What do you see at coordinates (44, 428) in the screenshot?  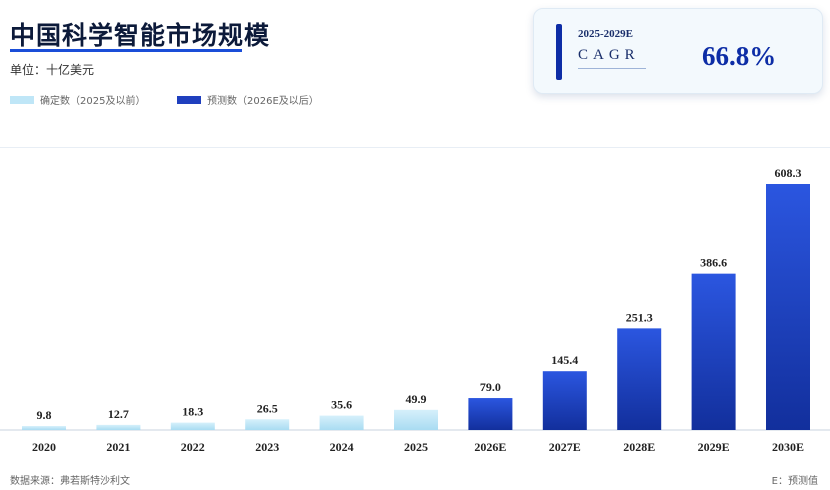 I see `bar-2020` at bounding box center [44, 428].